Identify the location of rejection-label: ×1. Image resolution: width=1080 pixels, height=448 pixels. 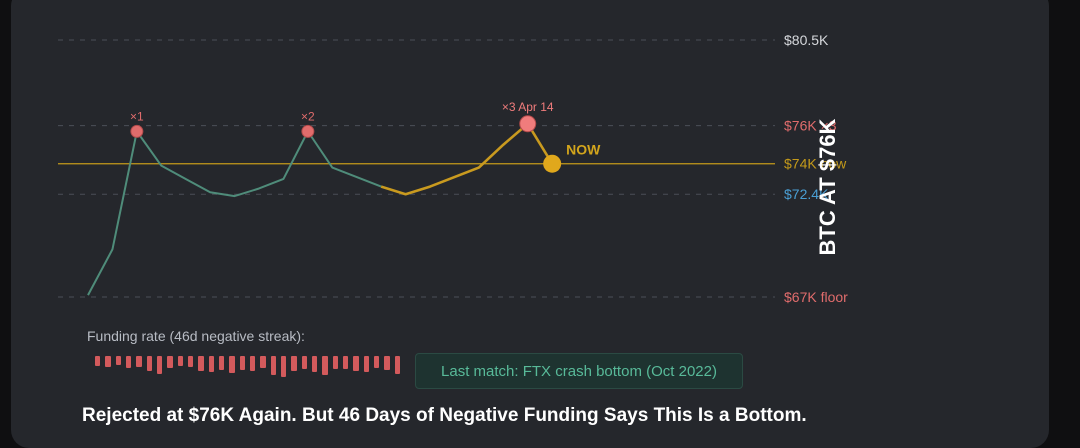
(137, 116).